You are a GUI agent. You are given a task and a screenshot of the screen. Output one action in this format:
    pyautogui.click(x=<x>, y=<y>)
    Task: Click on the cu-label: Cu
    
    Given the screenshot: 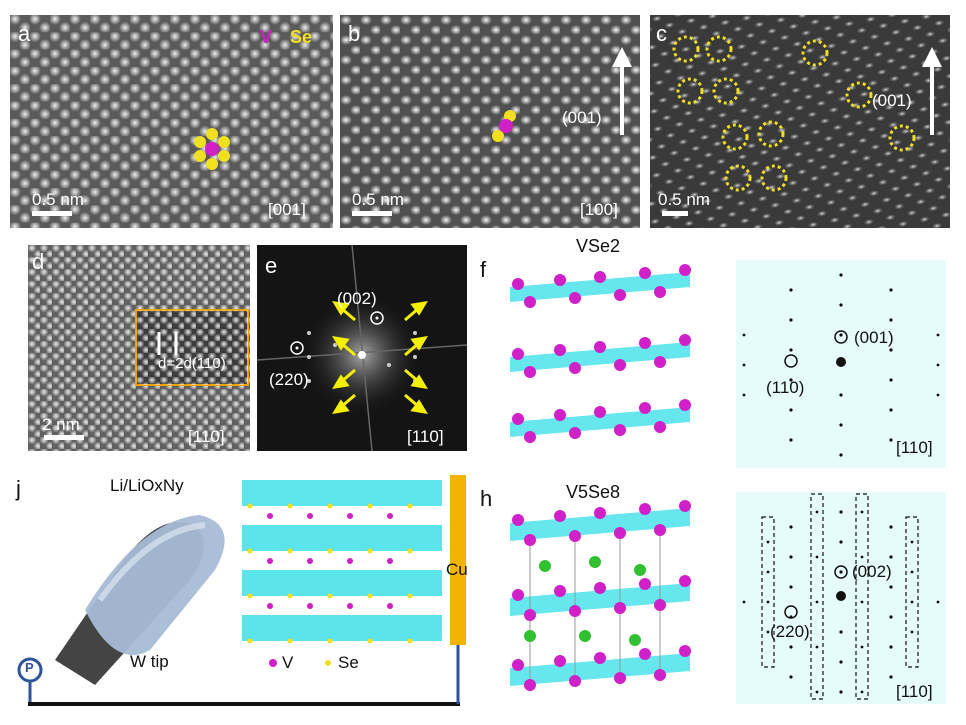 What is the action you would take?
    pyautogui.click(x=457, y=569)
    